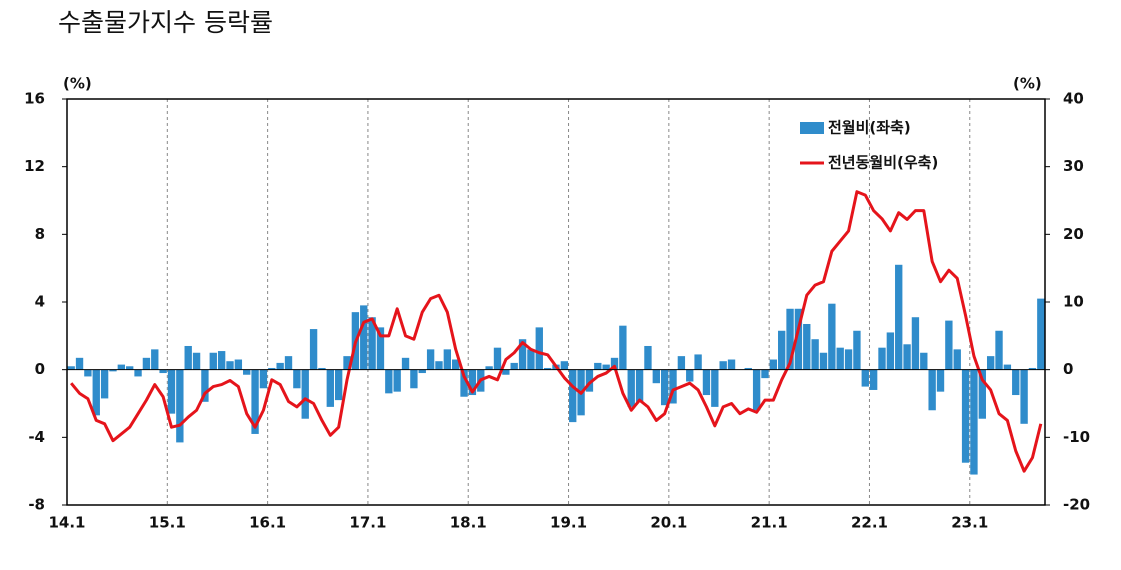  I want to click on y2-tick-label: 40, so click(1073, 99).